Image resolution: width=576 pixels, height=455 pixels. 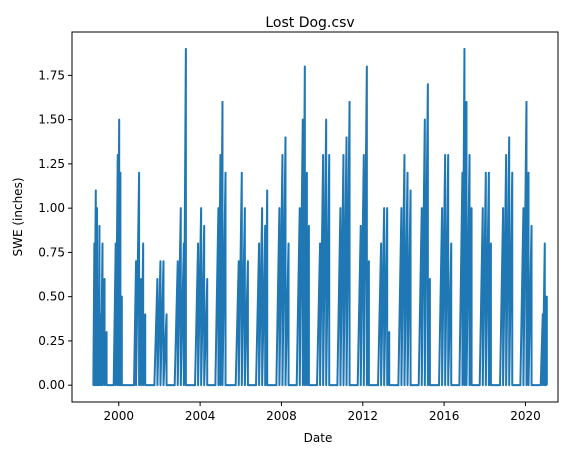 I want to click on x-tick-label: 2016, so click(x=444, y=416).